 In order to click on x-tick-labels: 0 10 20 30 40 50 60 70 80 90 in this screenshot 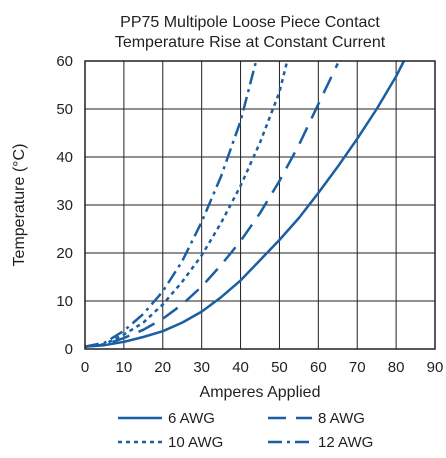, I will do `click(262, 367)`.